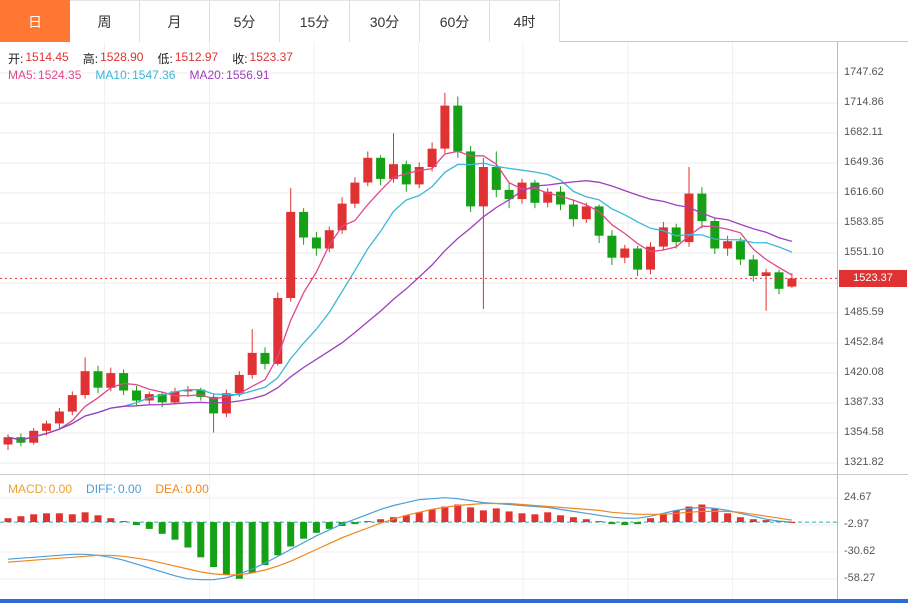  I want to click on diff-label: DIFF:, so click(101, 489).